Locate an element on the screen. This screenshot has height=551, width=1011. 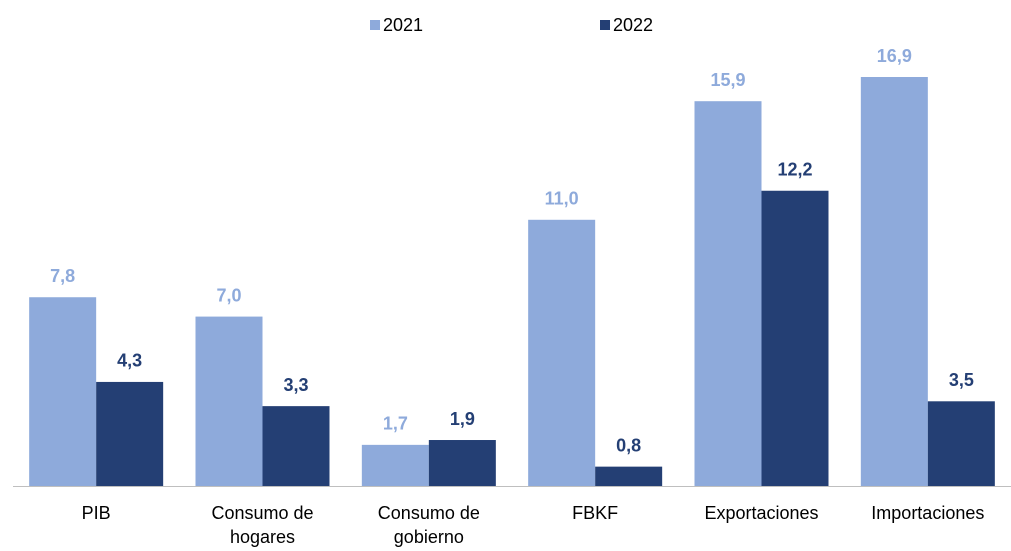
x-tick-label: PIB is located at coordinates (96, 513).